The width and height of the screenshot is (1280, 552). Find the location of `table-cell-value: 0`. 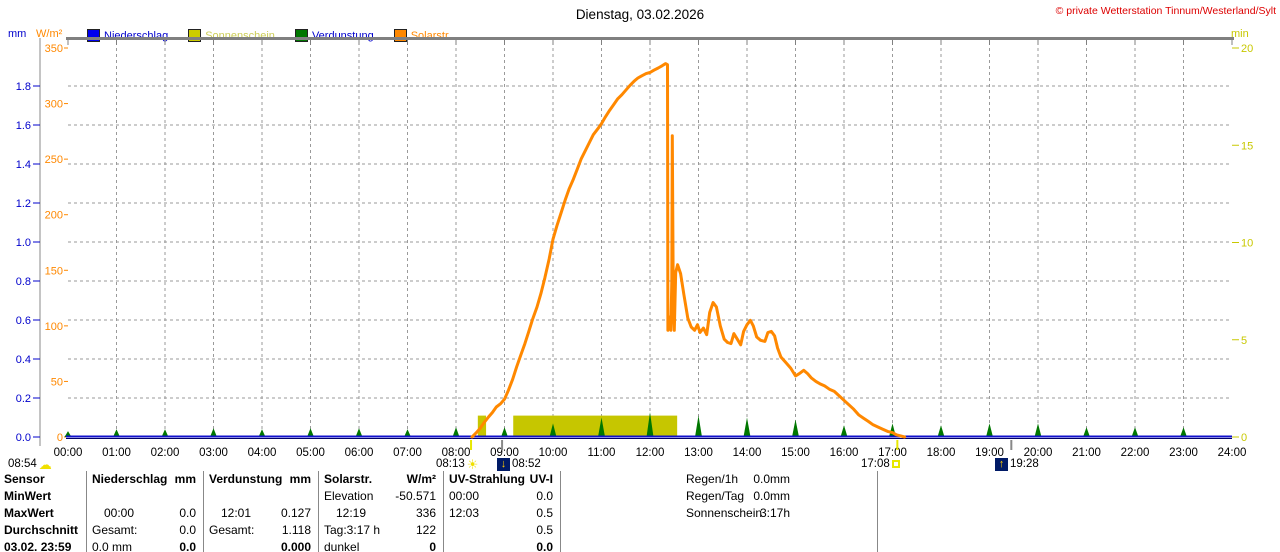

table-cell-value: 0 is located at coordinates (432, 546).